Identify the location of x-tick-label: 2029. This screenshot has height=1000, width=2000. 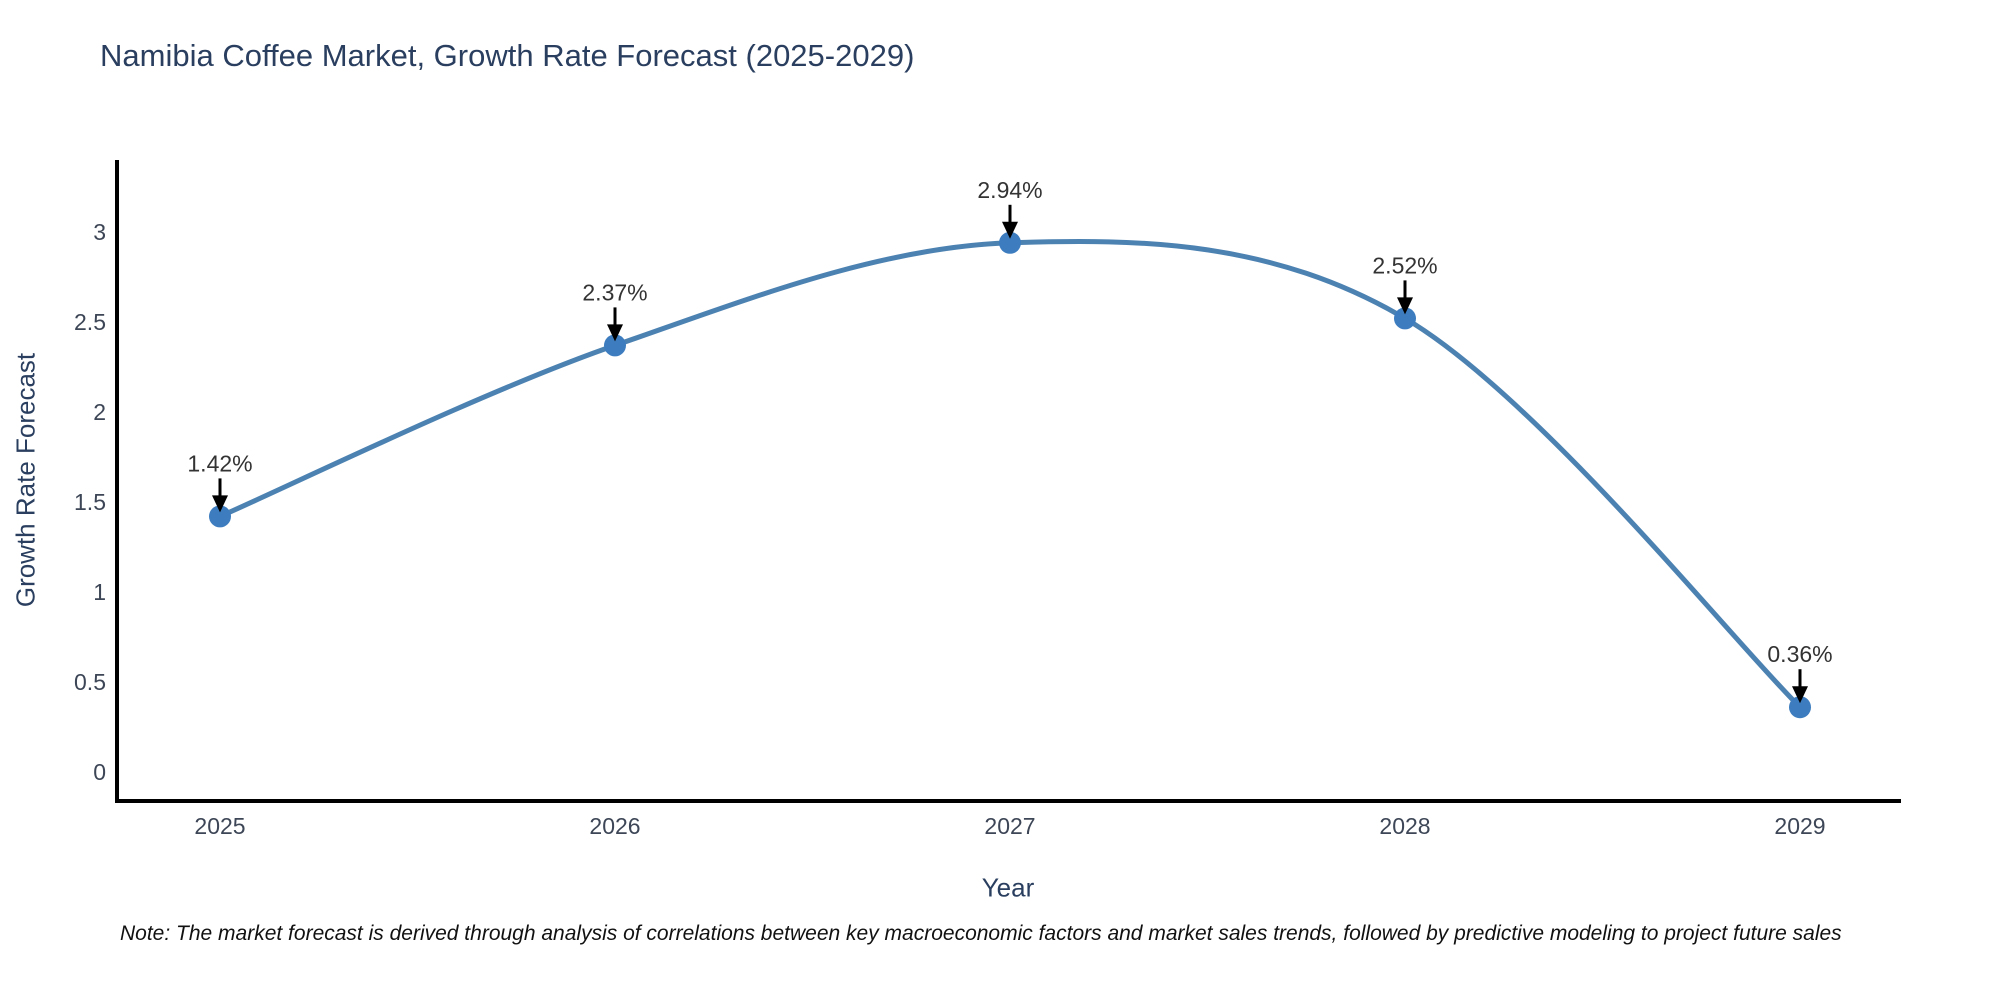
(1799, 826).